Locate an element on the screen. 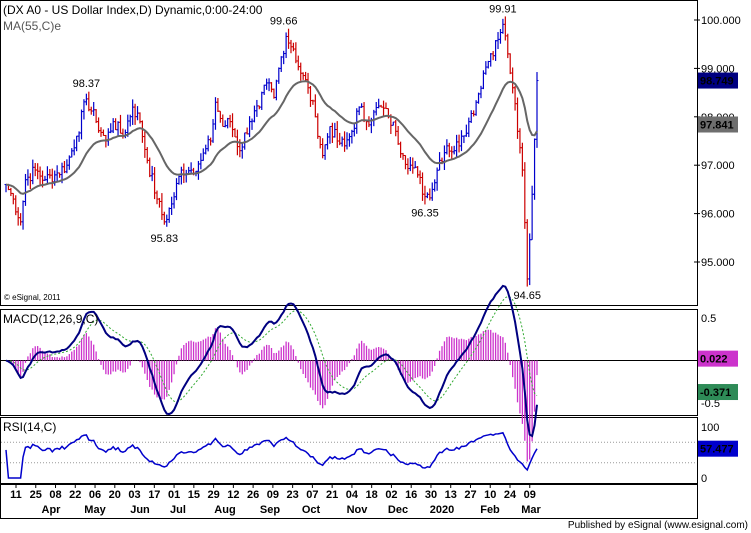 The height and width of the screenshot is (533, 751). rsi-y-tick-label: 100 is located at coordinates (710, 428).